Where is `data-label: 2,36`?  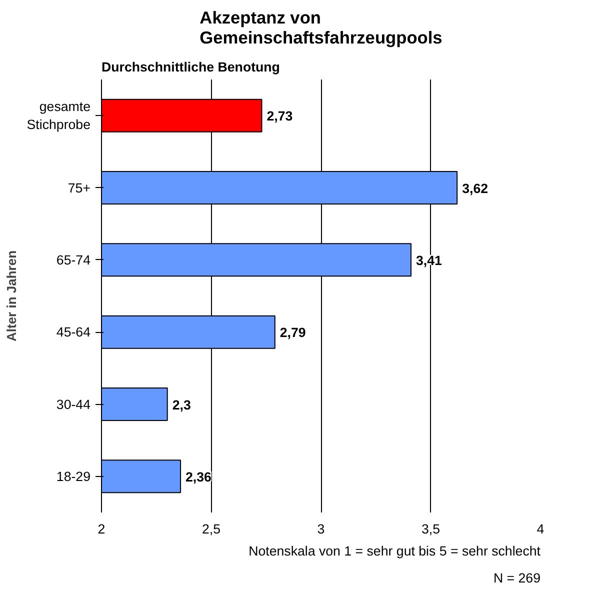
data-label: 2,36 is located at coordinates (199, 476).